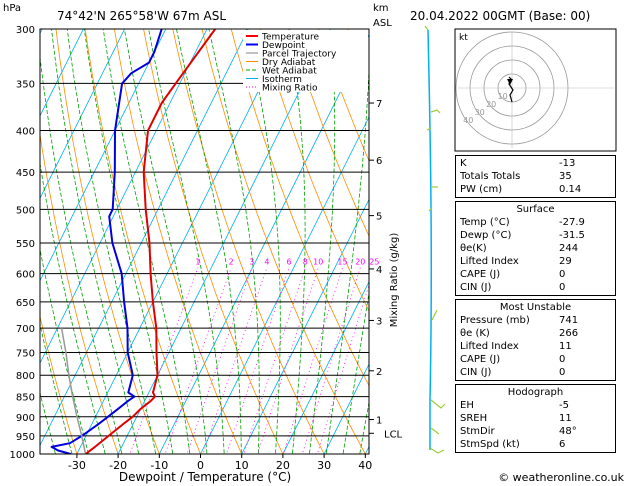 The height and width of the screenshot is (486, 629). What do you see at coordinates (516, 418) in the screenshot?
I see `hodo-row: SREH 11` at bounding box center [516, 418].